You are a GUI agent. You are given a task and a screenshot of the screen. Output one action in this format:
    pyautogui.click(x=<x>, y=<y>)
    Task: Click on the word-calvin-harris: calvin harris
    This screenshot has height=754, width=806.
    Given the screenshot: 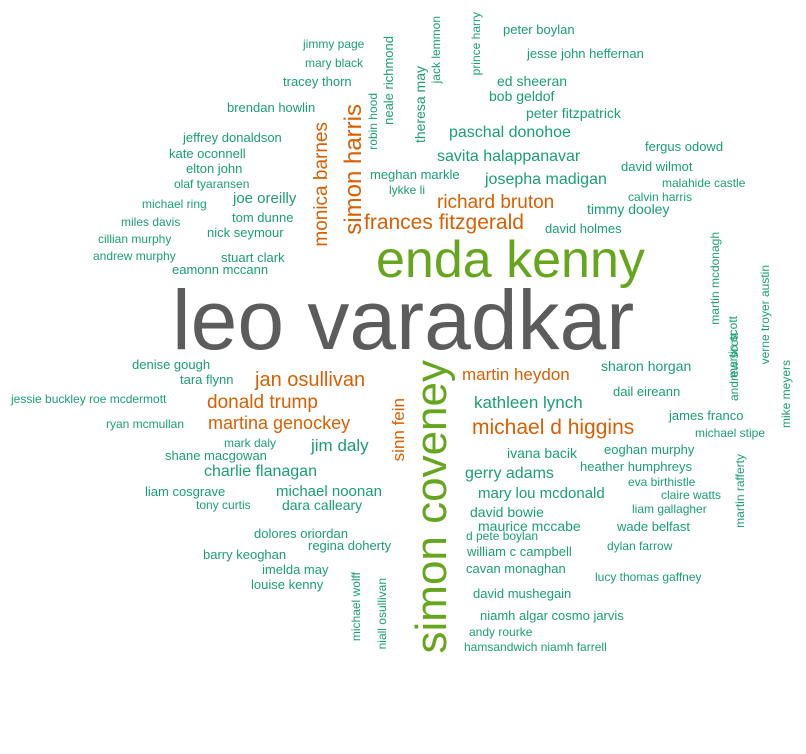 What is the action you would take?
    pyautogui.click(x=660, y=197)
    